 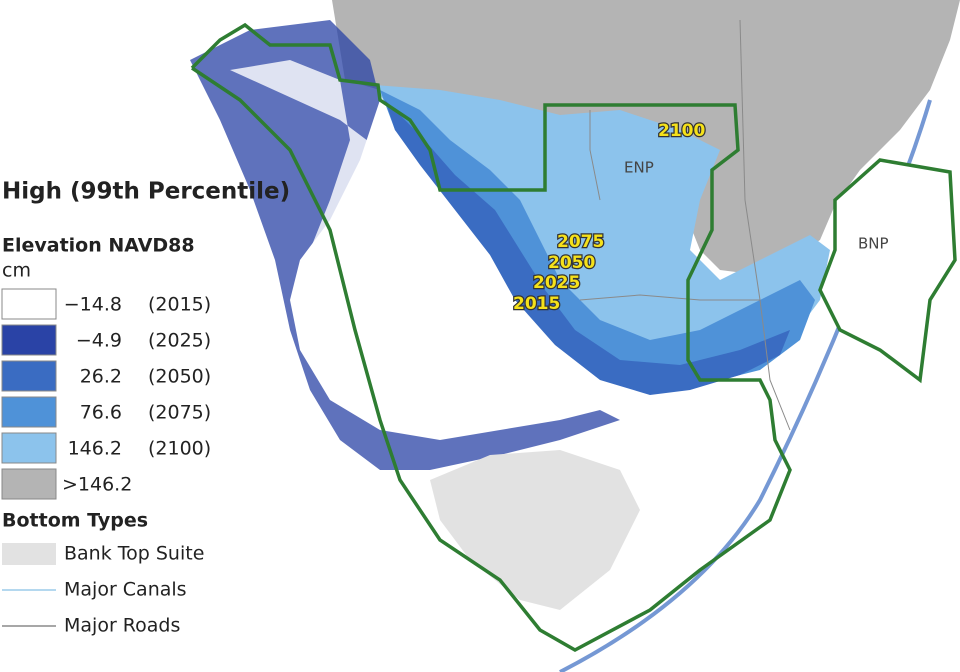 What do you see at coordinates (99, 341) in the screenshot?
I see `legend-value: −4.9` at bounding box center [99, 341].